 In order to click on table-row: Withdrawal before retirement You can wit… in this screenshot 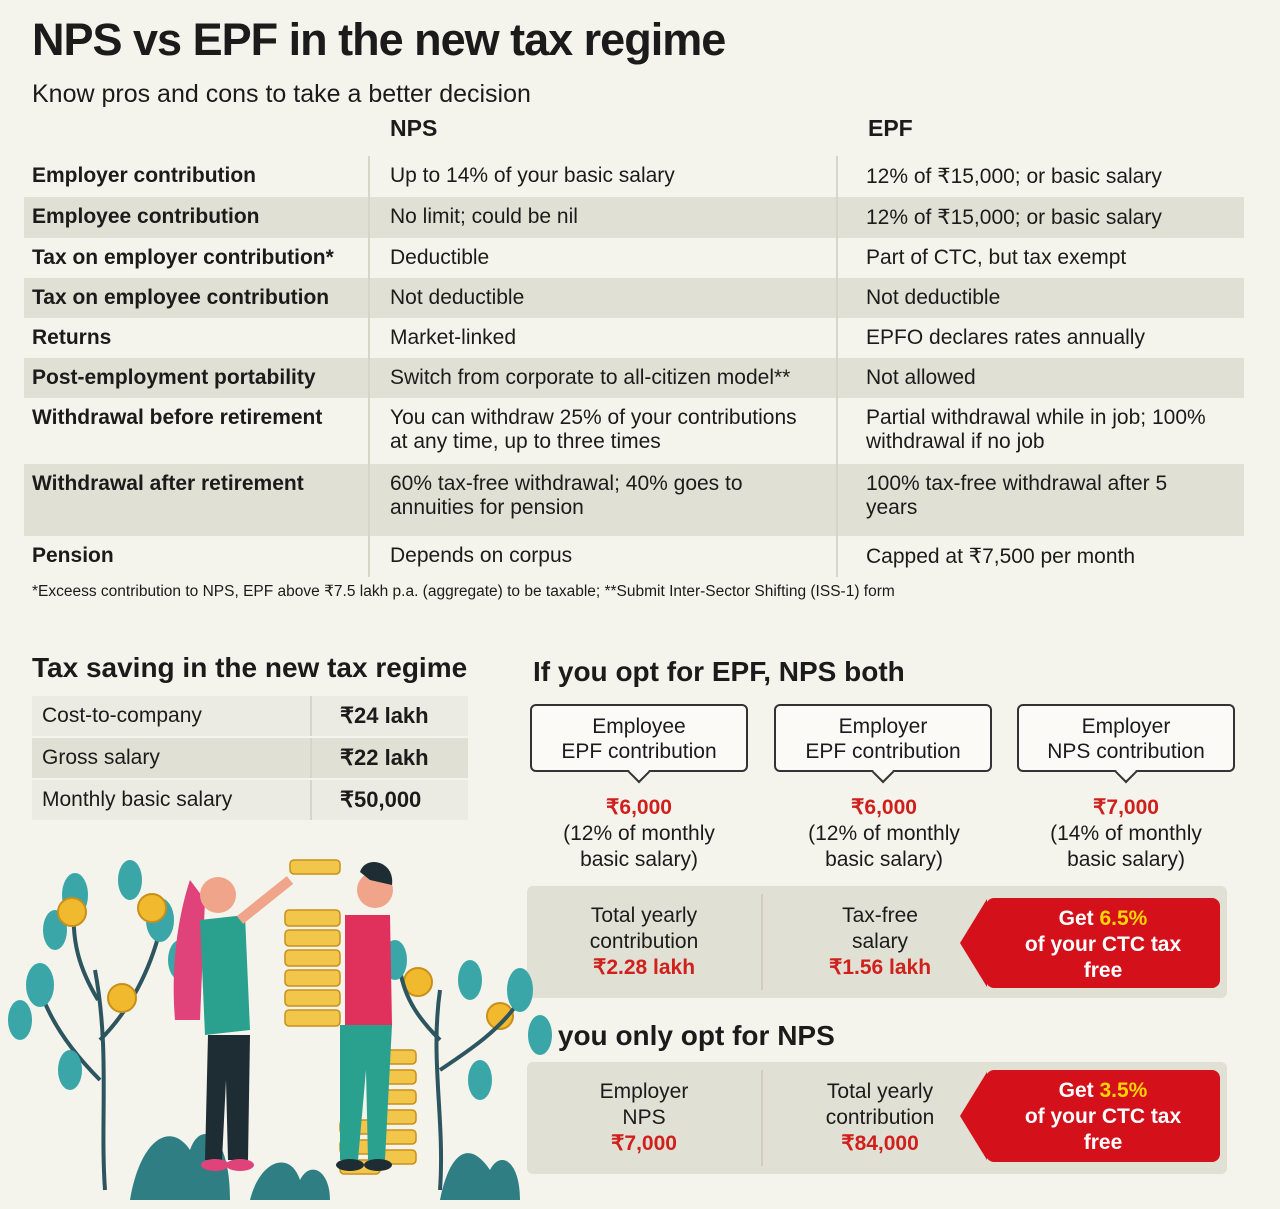, I will do `click(634, 431)`.